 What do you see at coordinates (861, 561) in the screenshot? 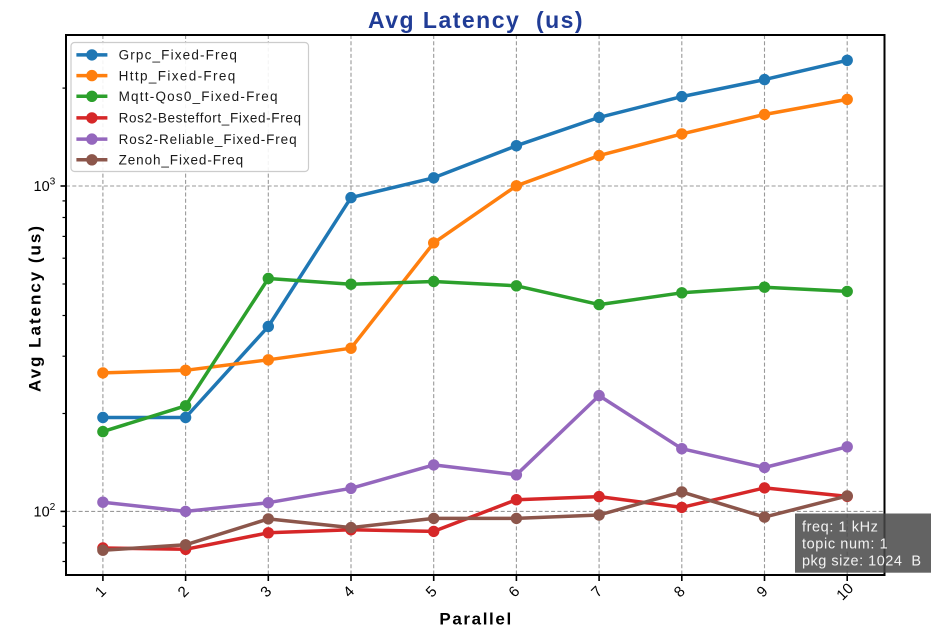
I see `svg-text: pkg size: 1024 B` at bounding box center [861, 561].